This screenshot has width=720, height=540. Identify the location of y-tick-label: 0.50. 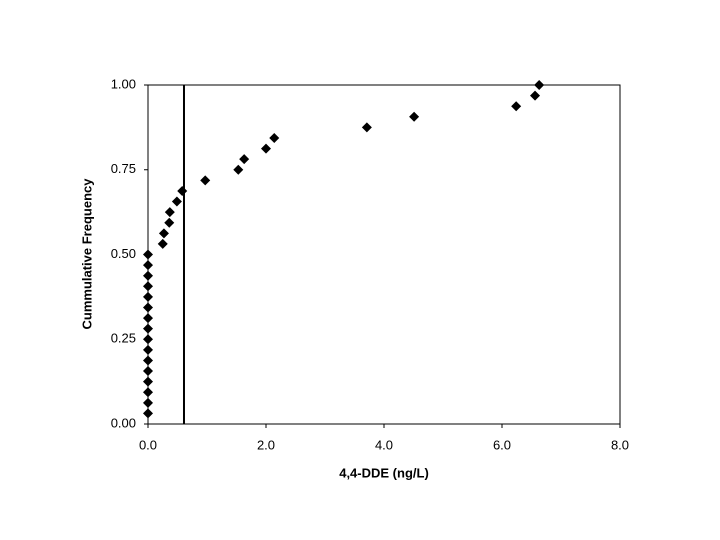
(123, 253).